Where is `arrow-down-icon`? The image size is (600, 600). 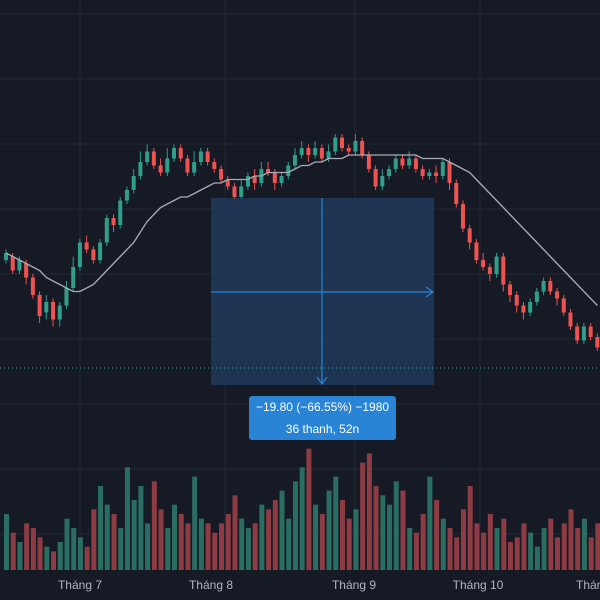
arrow-down-icon is located at coordinates (322, 381).